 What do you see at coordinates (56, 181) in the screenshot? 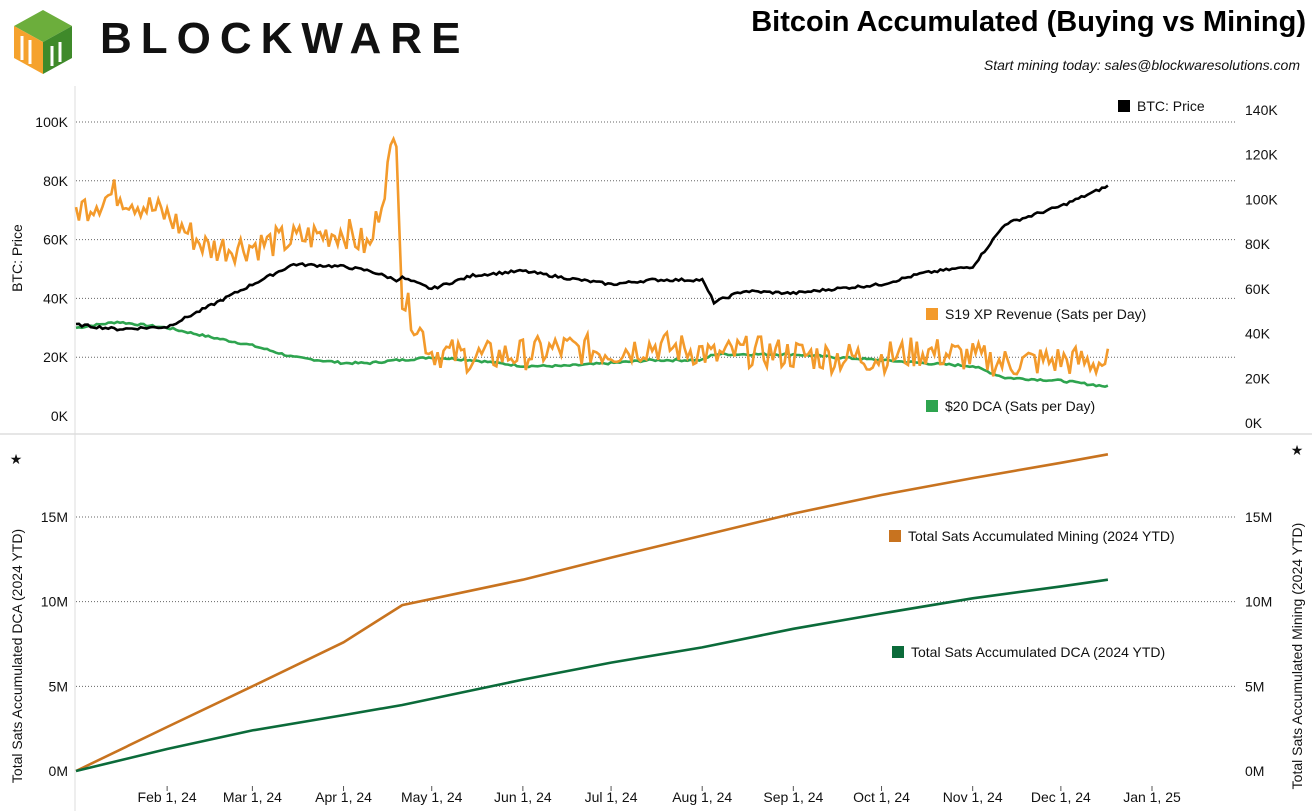
I see `left-y-tick: 80K` at bounding box center [56, 181].